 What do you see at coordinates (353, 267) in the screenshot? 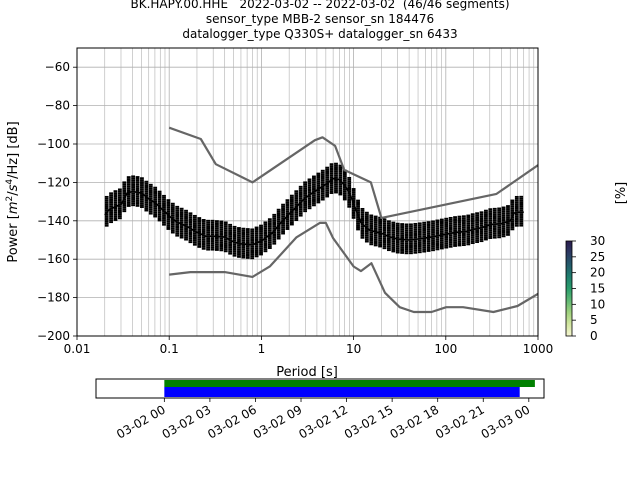
I see `nlnm-curve` at bounding box center [353, 267].